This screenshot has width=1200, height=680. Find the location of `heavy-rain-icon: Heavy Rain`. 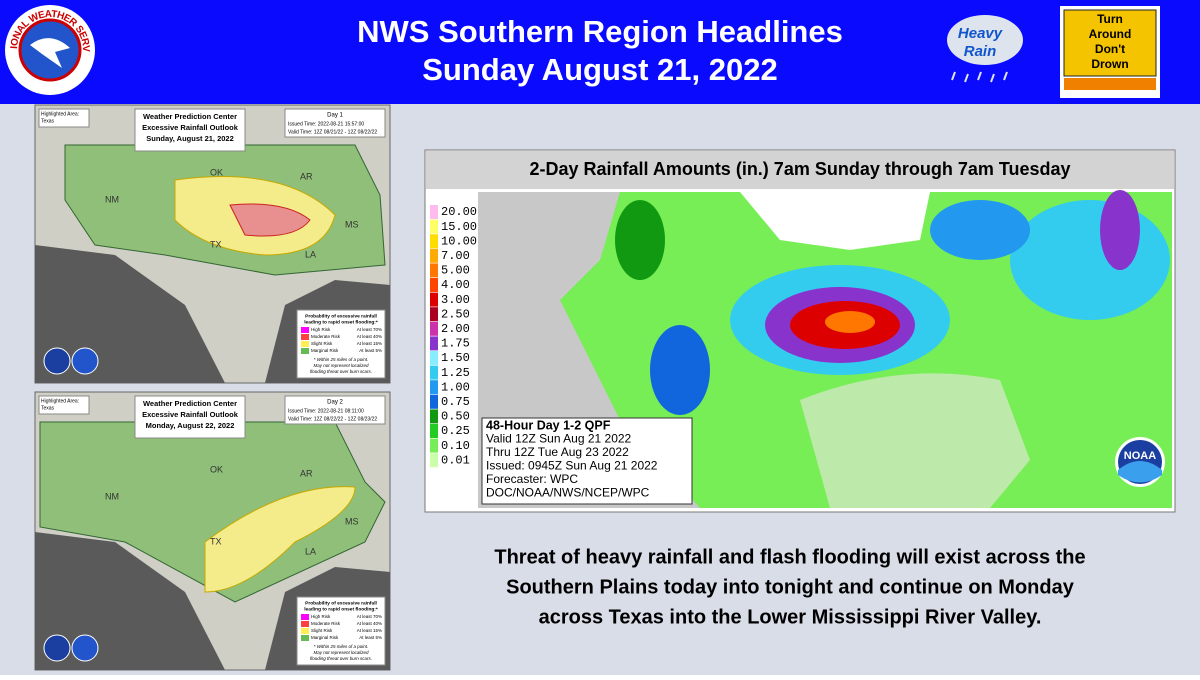

heavy-rain-icon: Heavy Rain is located at coordinates (985, 49).